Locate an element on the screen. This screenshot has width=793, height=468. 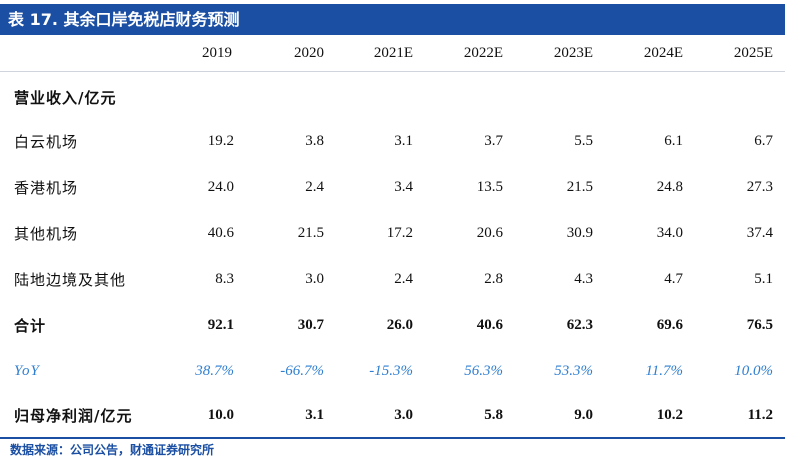
column-header-row: 2019 2020 2021E 2022E 2023E 2024E 2025E is located at coordinates (392, 53).